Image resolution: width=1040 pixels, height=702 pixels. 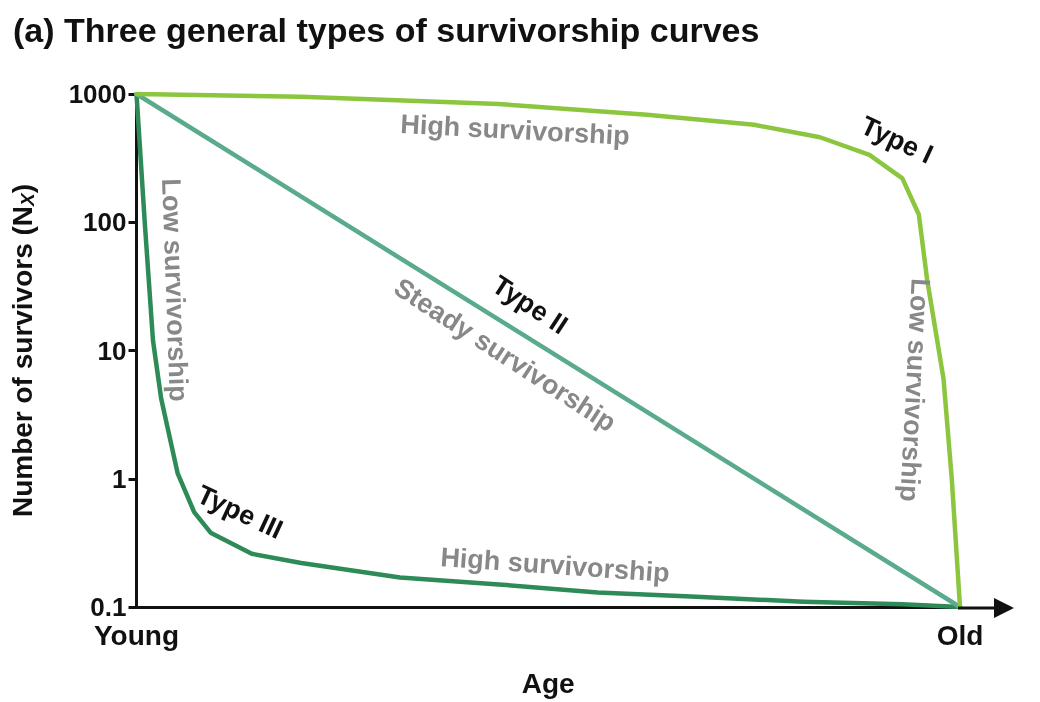 What do you see at coordinates (386, 30) in the screenshot?
I see `chart-title: (a) Three general types of survivorship curves` at bounding box center [386, 30].